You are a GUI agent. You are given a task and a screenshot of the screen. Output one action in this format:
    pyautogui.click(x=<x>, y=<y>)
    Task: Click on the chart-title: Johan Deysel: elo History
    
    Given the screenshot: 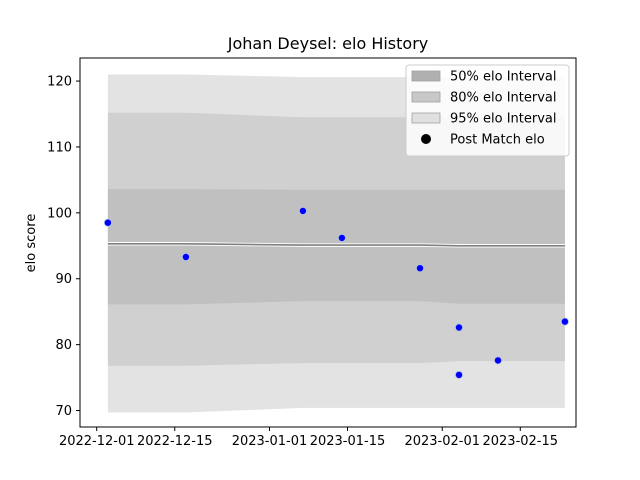 What is the action you would take?
    pyautogui.click(x=328, y=43)
    